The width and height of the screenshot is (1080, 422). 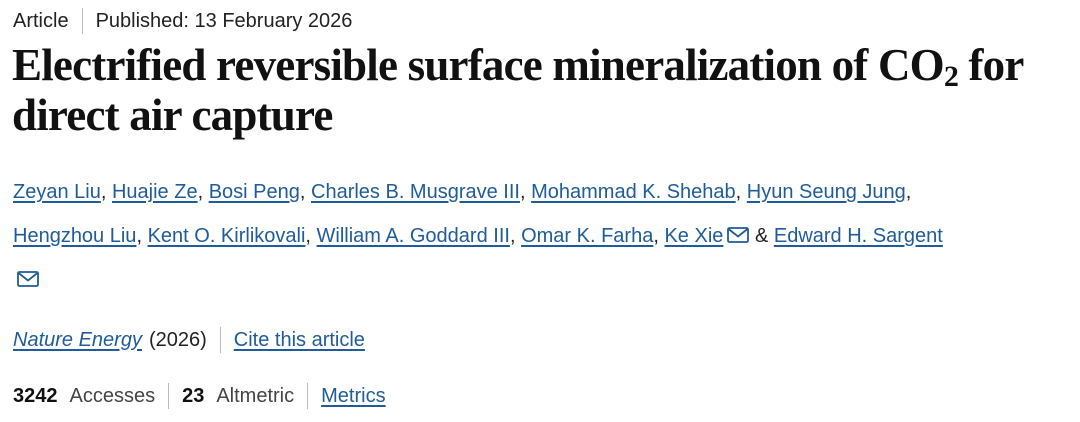 I want to click on author-link: Bosi Peng, so click(x=254, y=192).